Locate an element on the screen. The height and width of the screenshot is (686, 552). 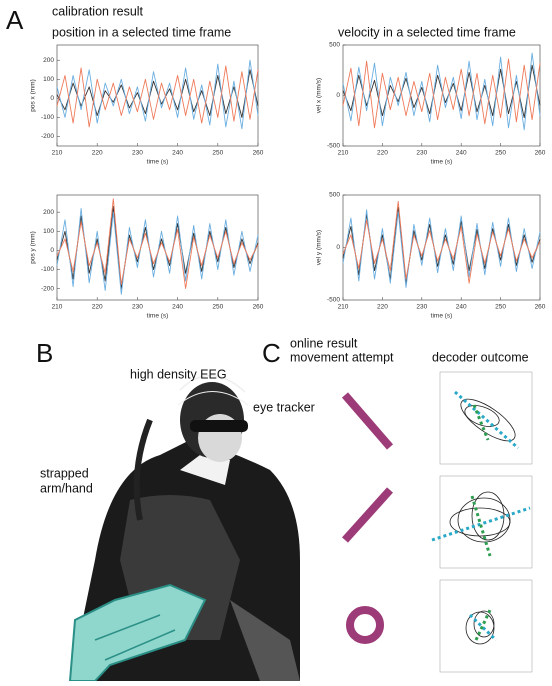
y-axis-label: vel x (mm/s) is located at coordinates (319, 95).